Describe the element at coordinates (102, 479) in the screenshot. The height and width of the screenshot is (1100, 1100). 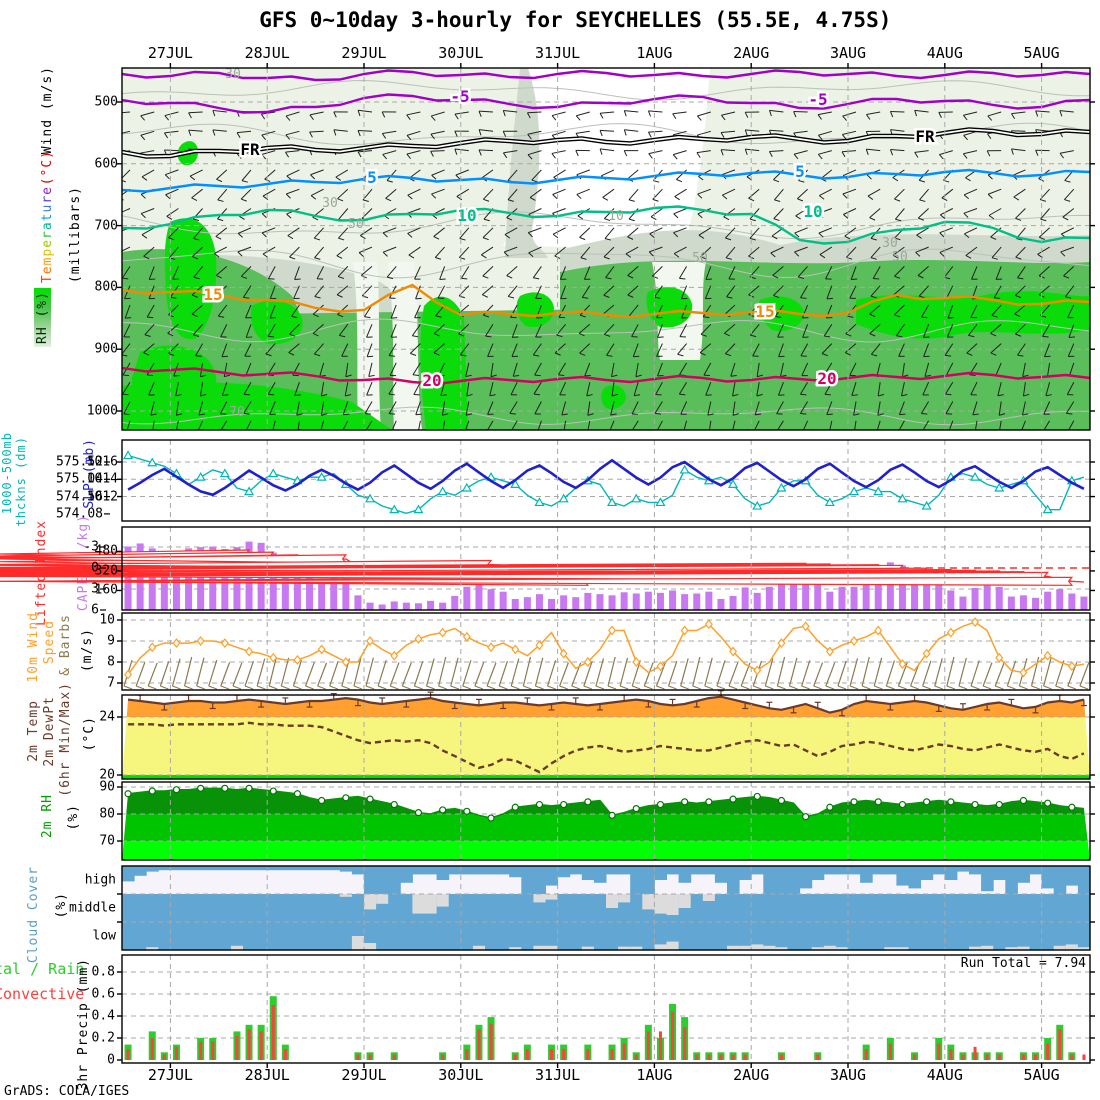
I see `slp-tick: 1014` at that location.